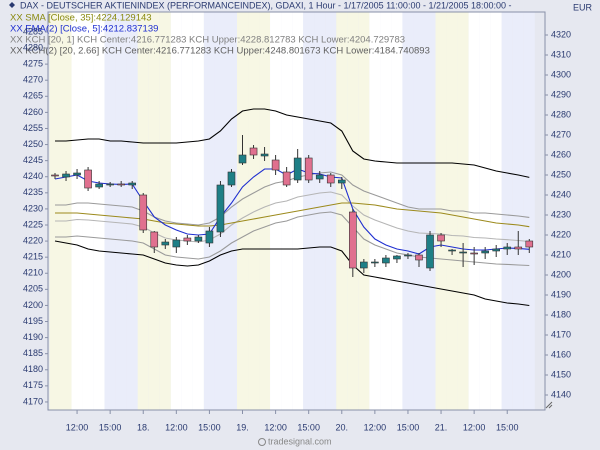 Image resolution: width=600 pixels, height=450 pixels. I want to click on y2-tick-label: 4230, so click(561, 214).